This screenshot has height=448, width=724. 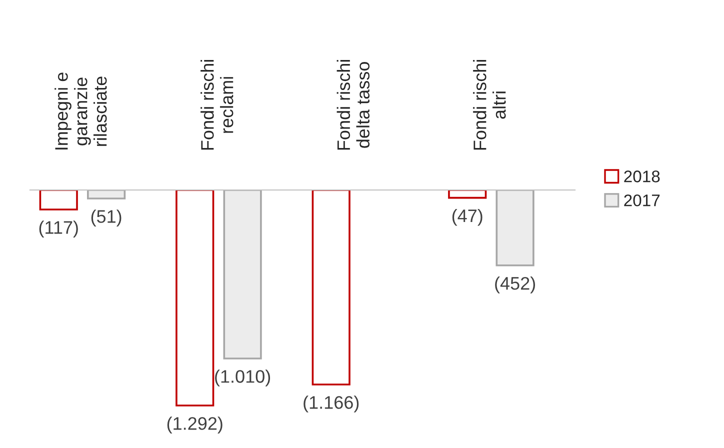 What do you see at coordinates (467, 217) in the screenshot?
I see `data-label: (47)` at bounding box center [467, 217].